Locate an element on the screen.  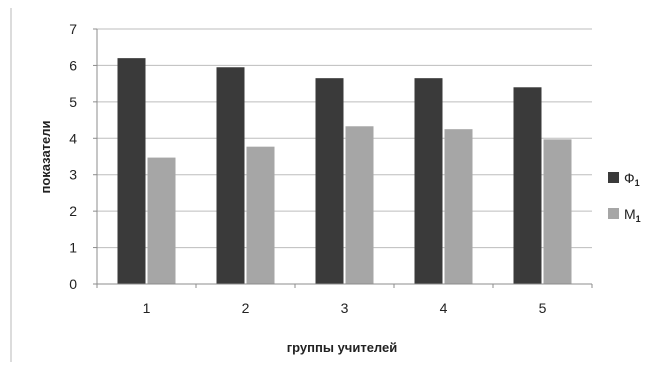
legend-series-name: М is located at coordinates (630, 214).